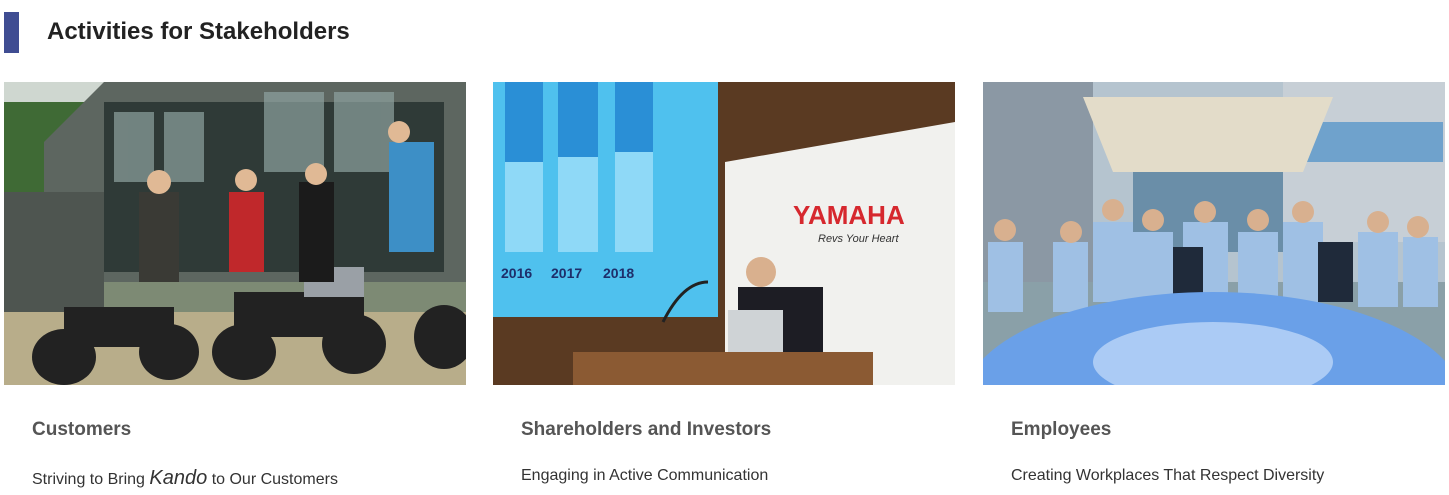 Image resolution: width=1449 pixels, height=495 pixels. I want to click on emphasis: Kando, so click(178, 478).